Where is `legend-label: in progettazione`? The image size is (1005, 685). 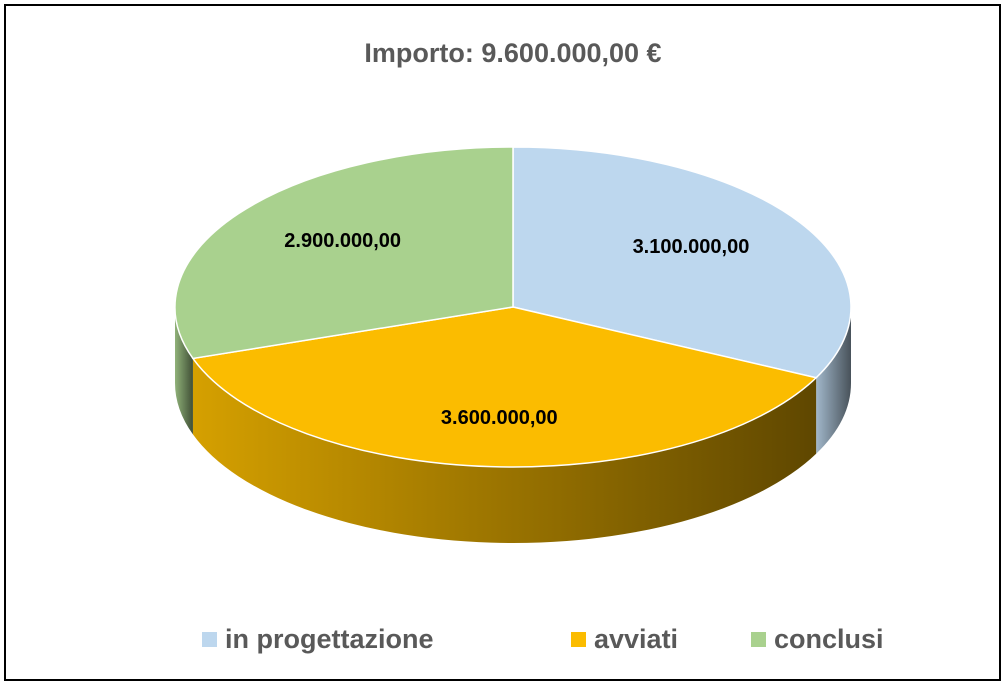 legend-label: in progettazione is located at coordinates (329, 639).